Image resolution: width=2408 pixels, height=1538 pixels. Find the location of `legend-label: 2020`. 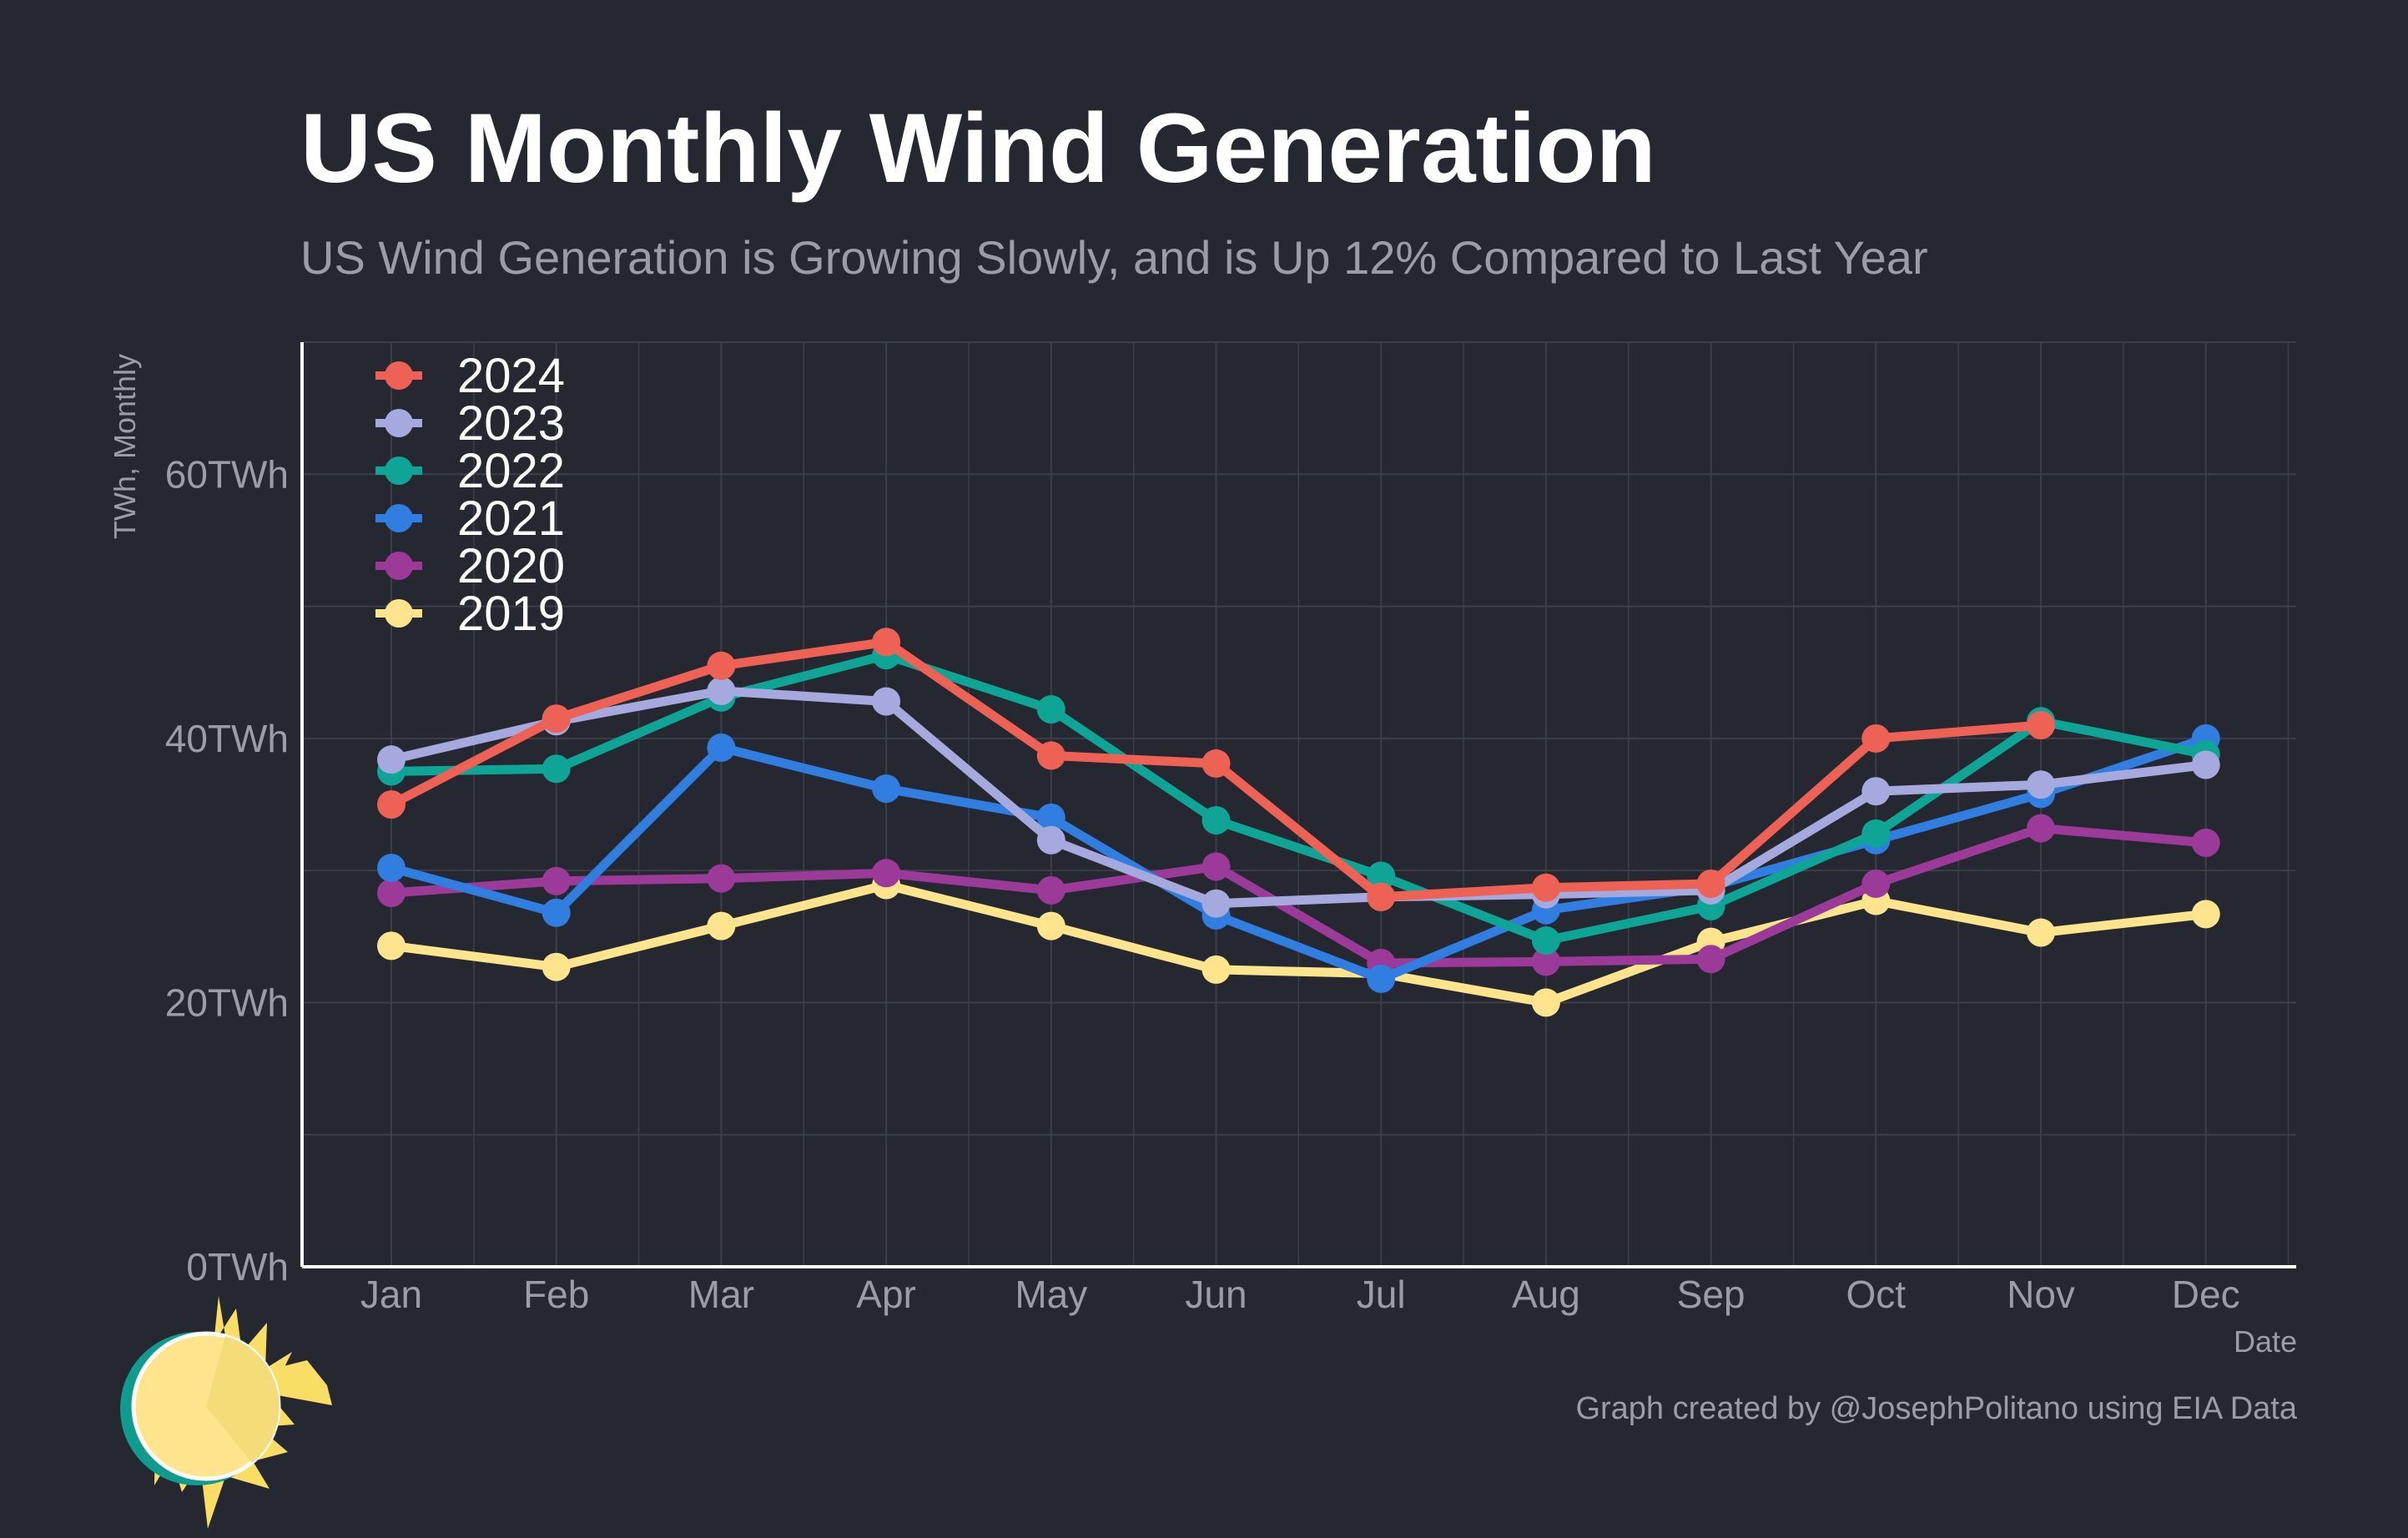

legend-label: 2020 is located at coordinates (511, 566).